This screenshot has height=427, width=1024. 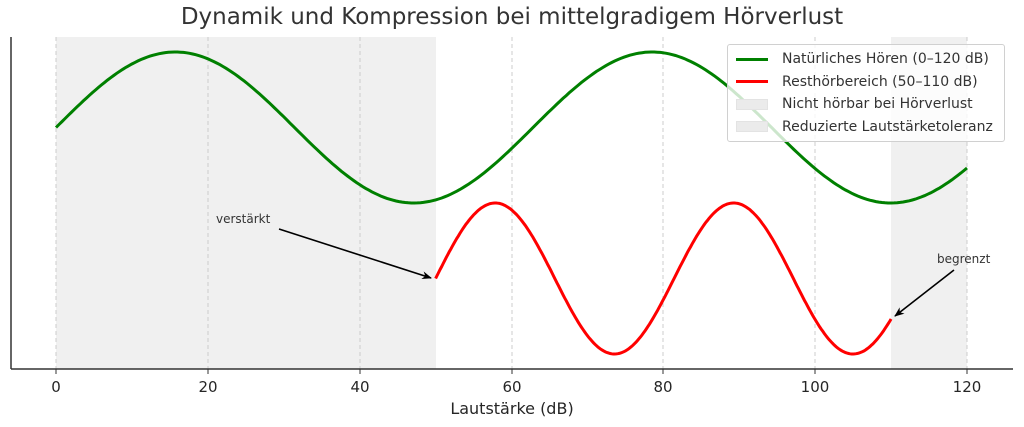 What do you see at coordinates (511, 387) in the screenshot?
I see `x-tick-label: 60` at bounding box center [511, 387].